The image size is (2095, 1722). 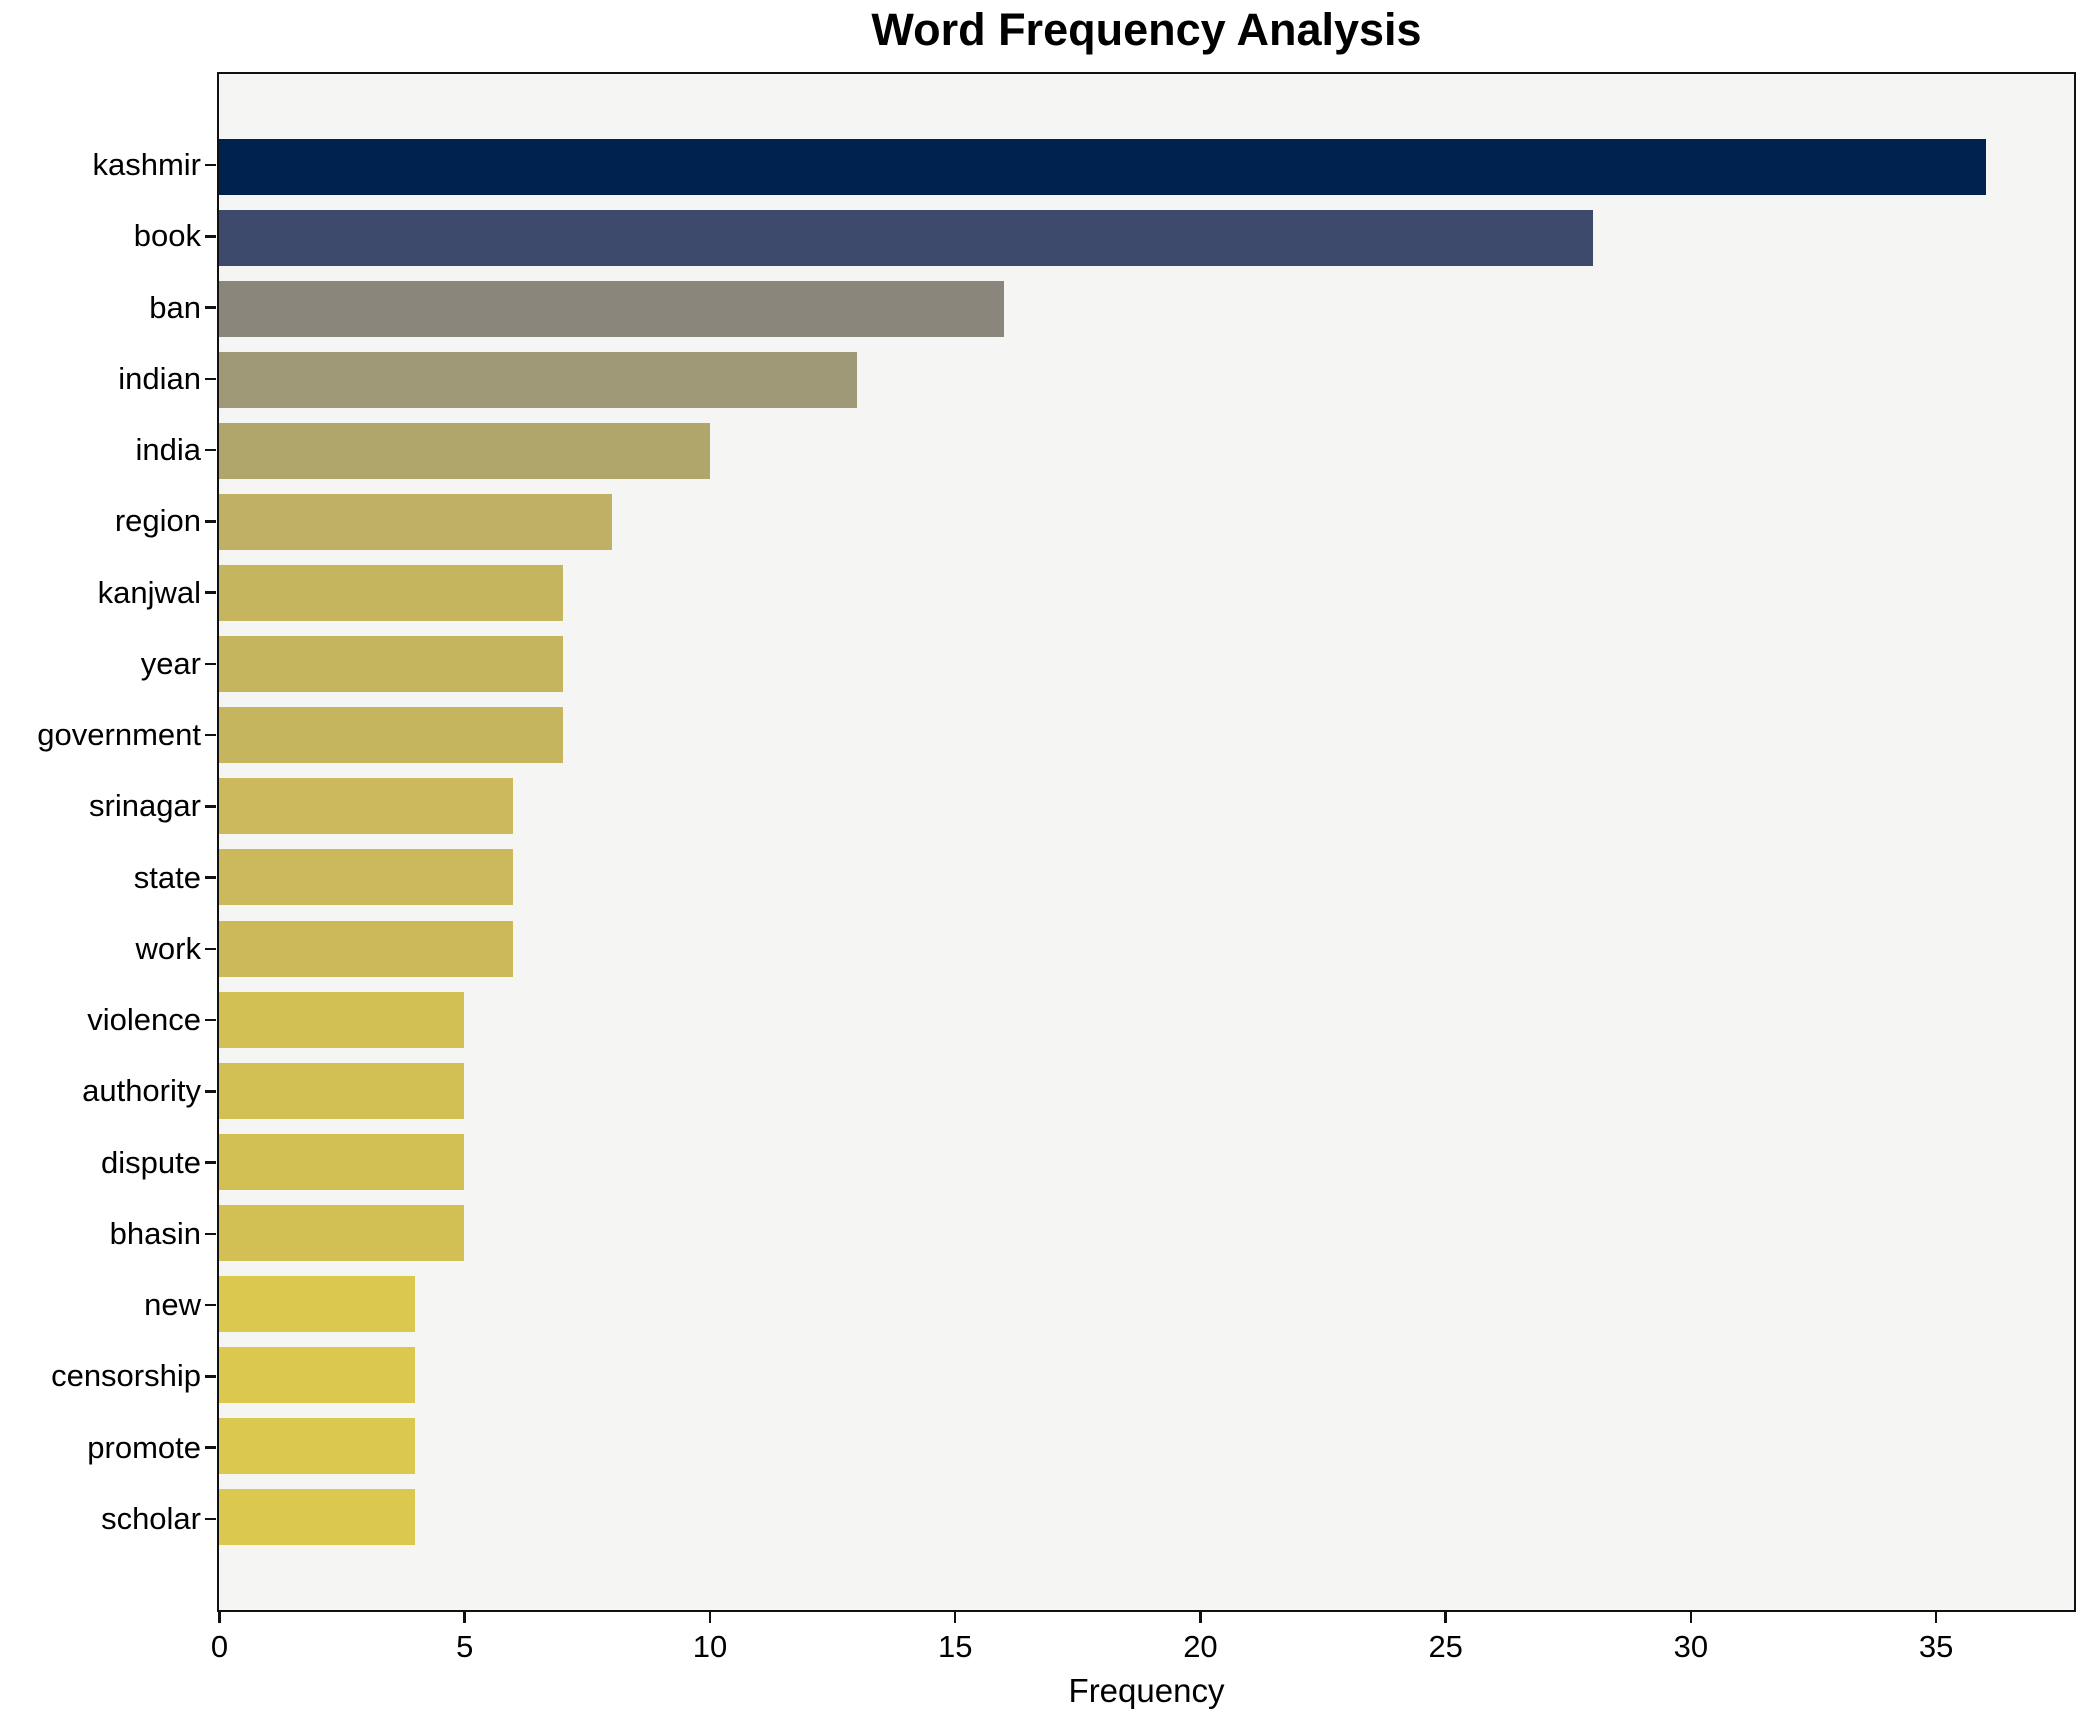 I want to click on bar-kanjwal, so click(x=391, y=593).